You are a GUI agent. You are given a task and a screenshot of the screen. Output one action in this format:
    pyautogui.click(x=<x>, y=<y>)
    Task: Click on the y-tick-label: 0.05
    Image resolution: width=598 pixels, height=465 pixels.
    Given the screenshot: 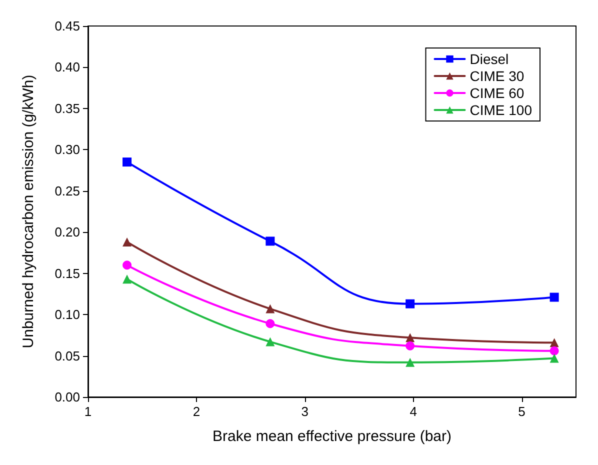 What is the action you would take?
    pyautogui.click(x=67, y=356)
    